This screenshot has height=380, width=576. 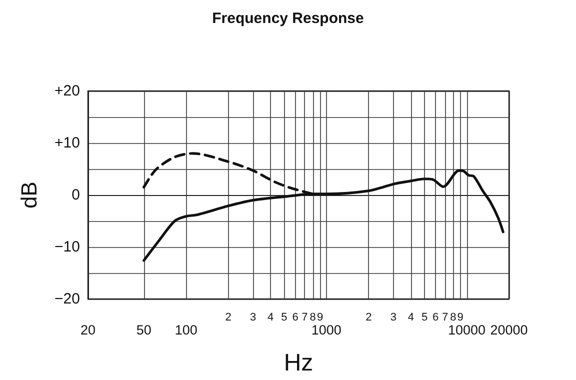 I want to click on x-tick-label: 20000, so click(x=509, y=330).